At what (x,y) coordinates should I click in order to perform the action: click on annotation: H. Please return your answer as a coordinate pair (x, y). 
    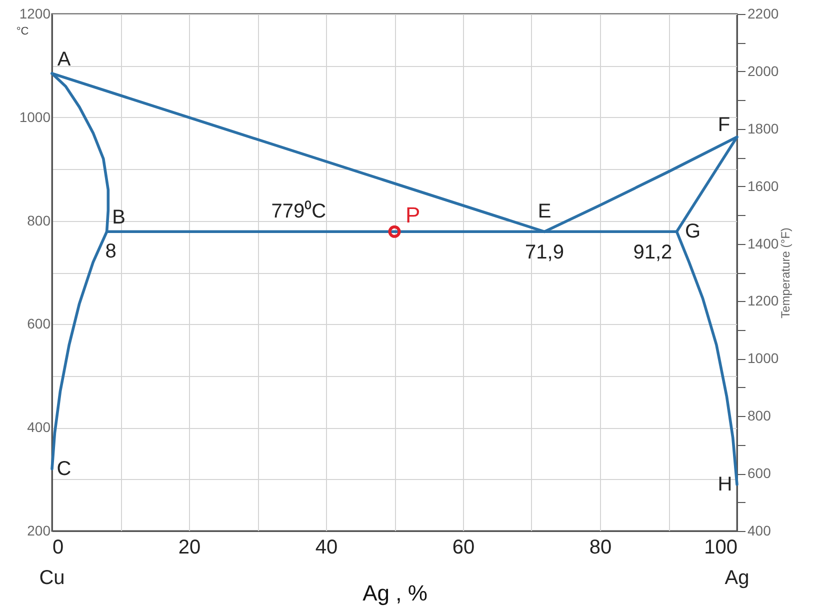
    Looking at the image, I should click on (725, 484).